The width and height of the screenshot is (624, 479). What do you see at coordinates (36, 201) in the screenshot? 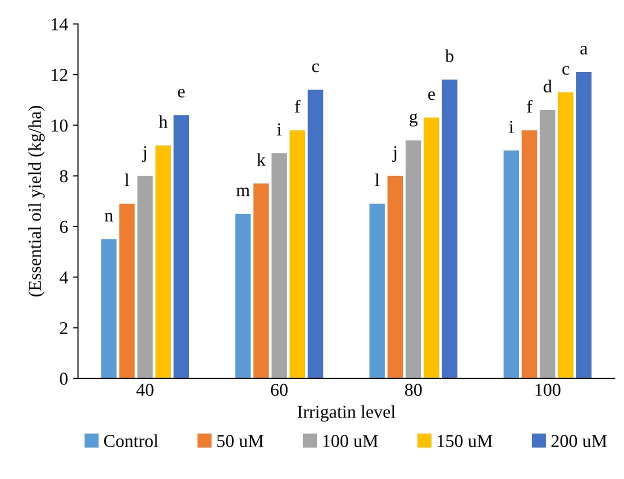
I see `y-axis-title: (Essential oil yield (kg/ha)` at bounding box center [36, 201].